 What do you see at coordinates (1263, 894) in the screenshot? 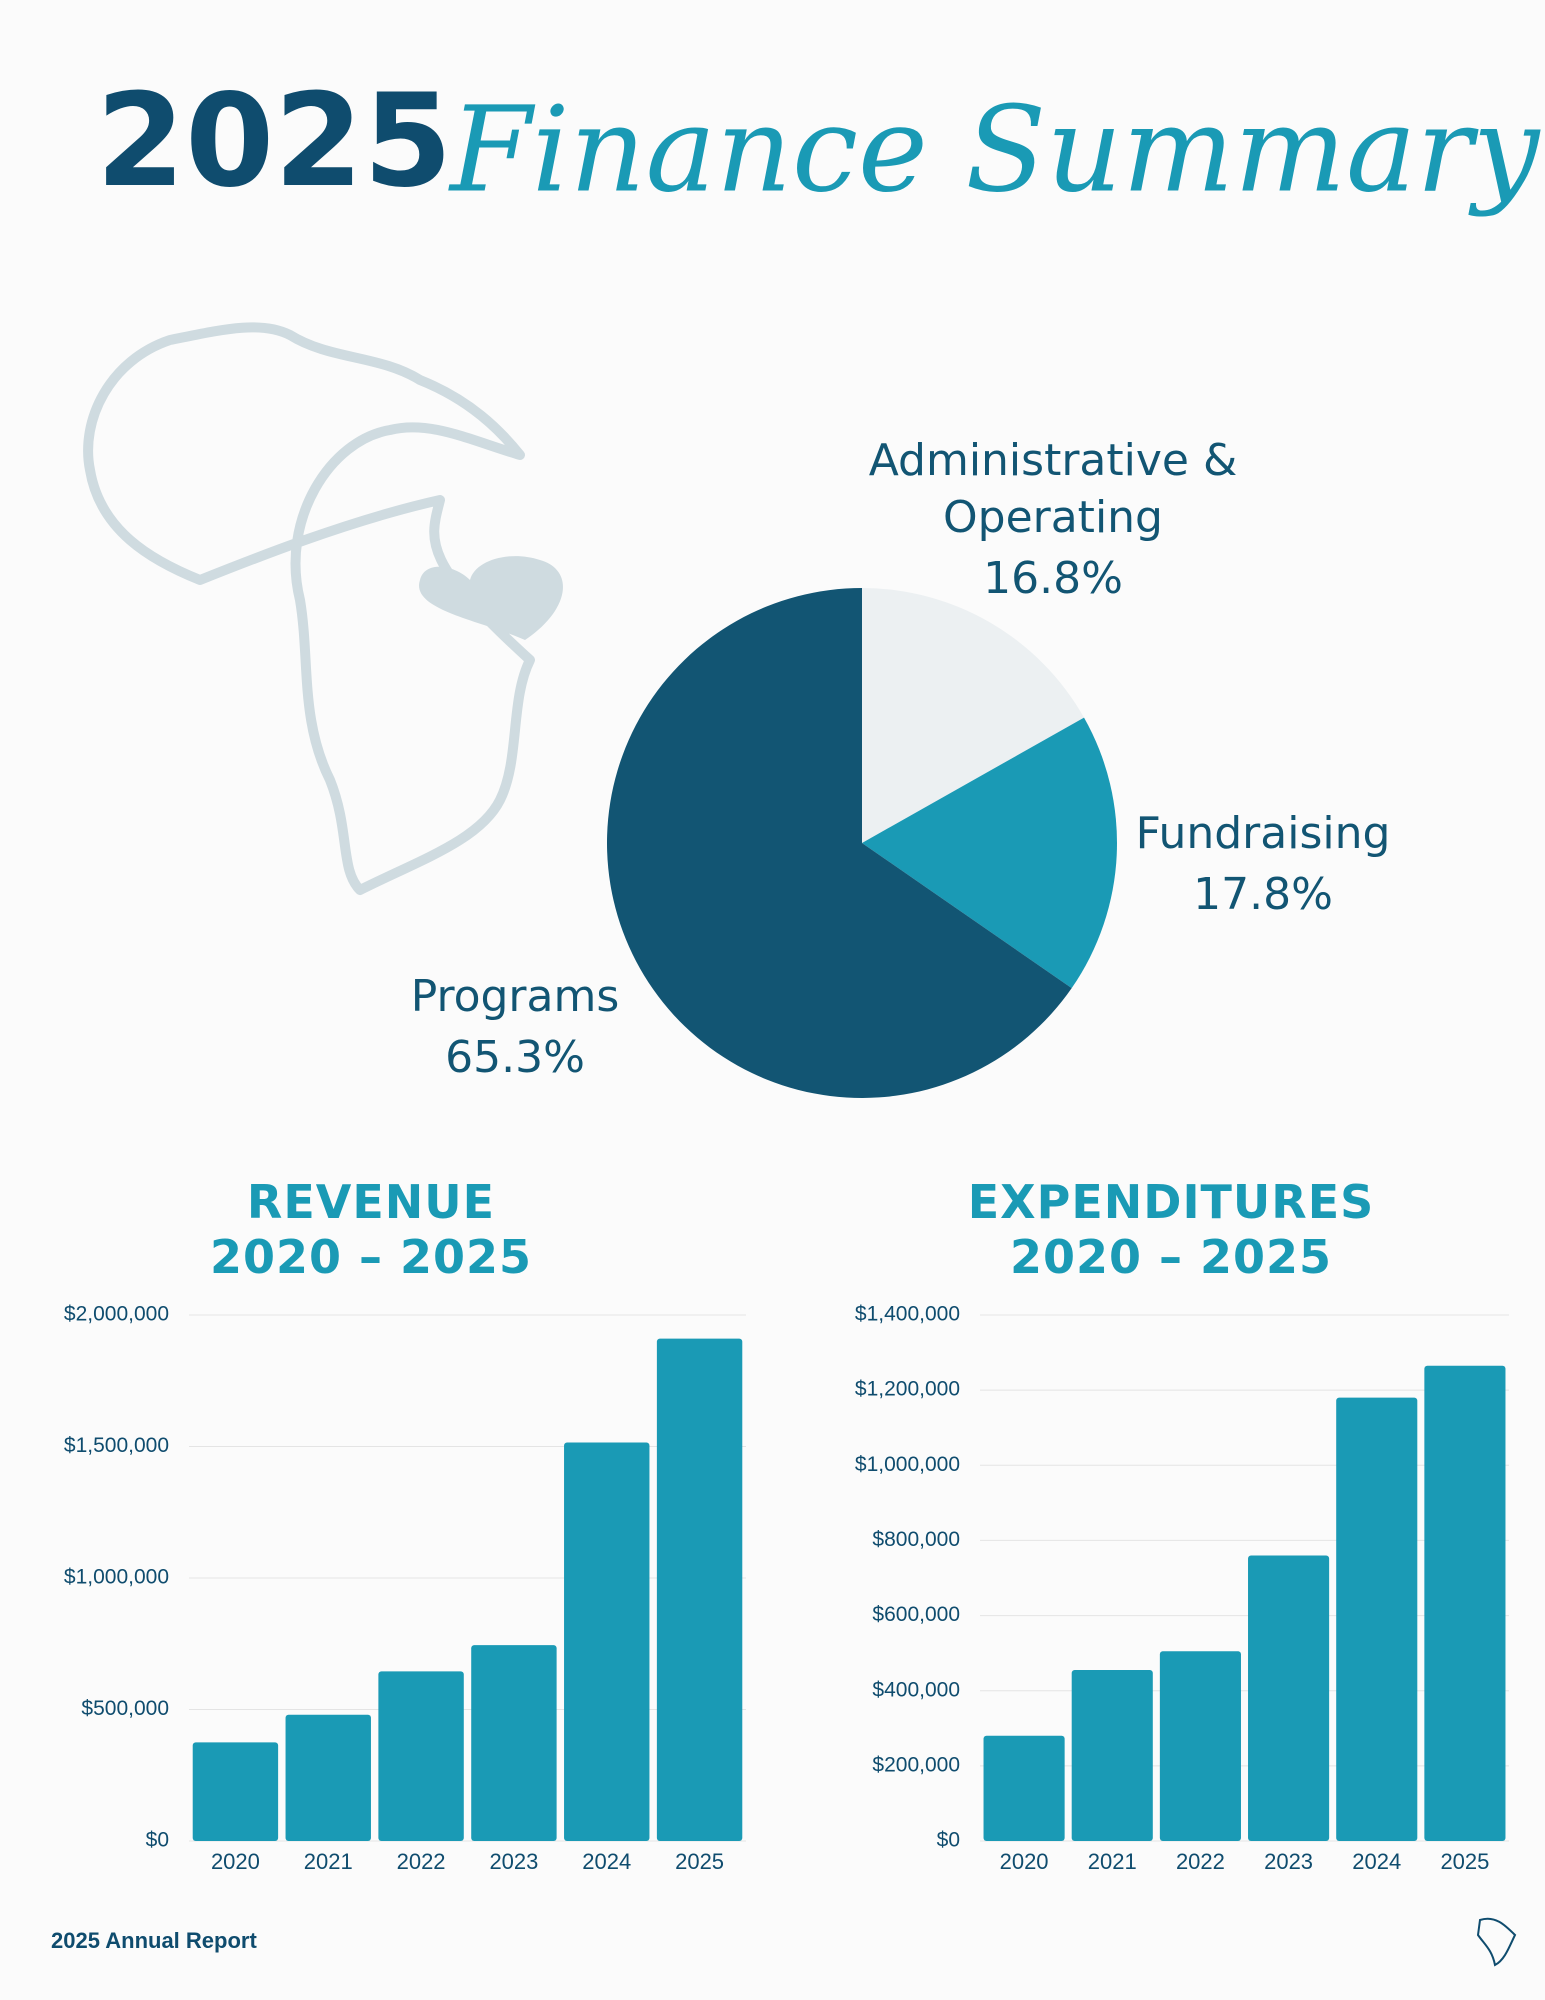
I see `slice-value: 17.8%` at bounding box center [1263, 894].